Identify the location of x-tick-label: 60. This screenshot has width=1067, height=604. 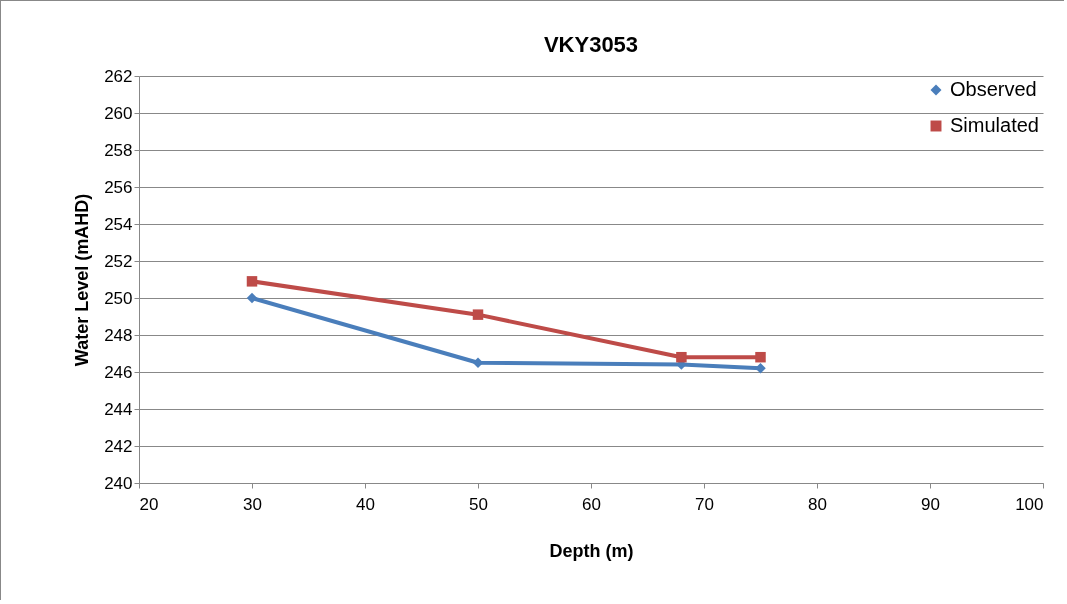
(591, 504).